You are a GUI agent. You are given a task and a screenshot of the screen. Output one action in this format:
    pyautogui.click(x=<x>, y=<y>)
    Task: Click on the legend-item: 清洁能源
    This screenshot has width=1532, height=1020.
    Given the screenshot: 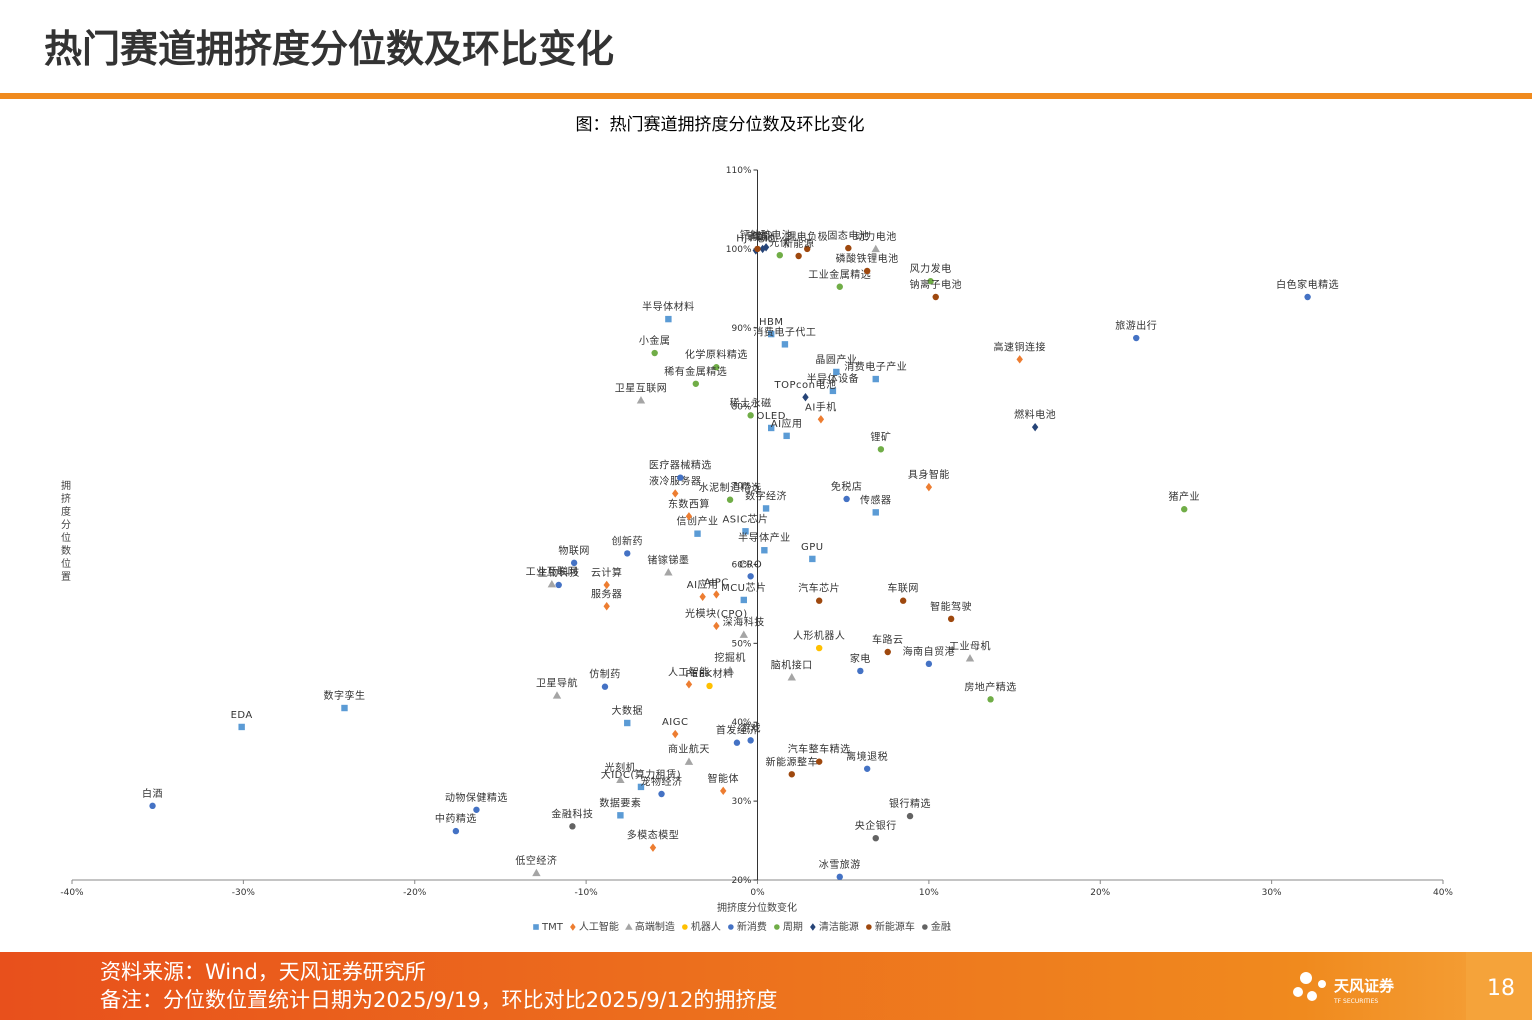 What is the action you would take?
    pyautogui.click(x=834, y=926)
    